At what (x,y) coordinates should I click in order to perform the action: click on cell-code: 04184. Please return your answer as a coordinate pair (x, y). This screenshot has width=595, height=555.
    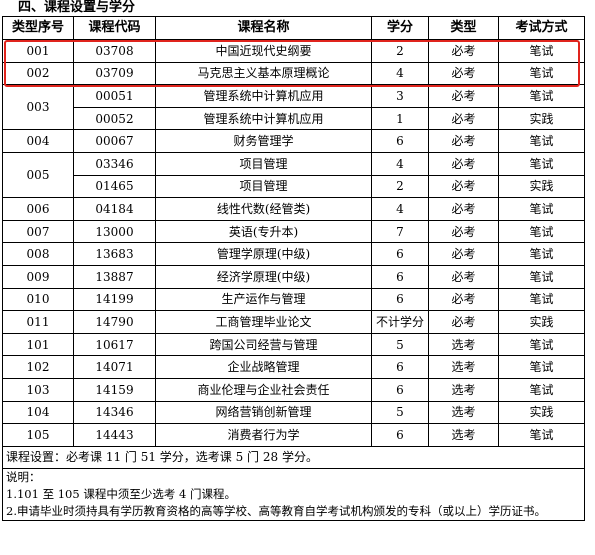
    Looking at the image, I should click on (114, 209).